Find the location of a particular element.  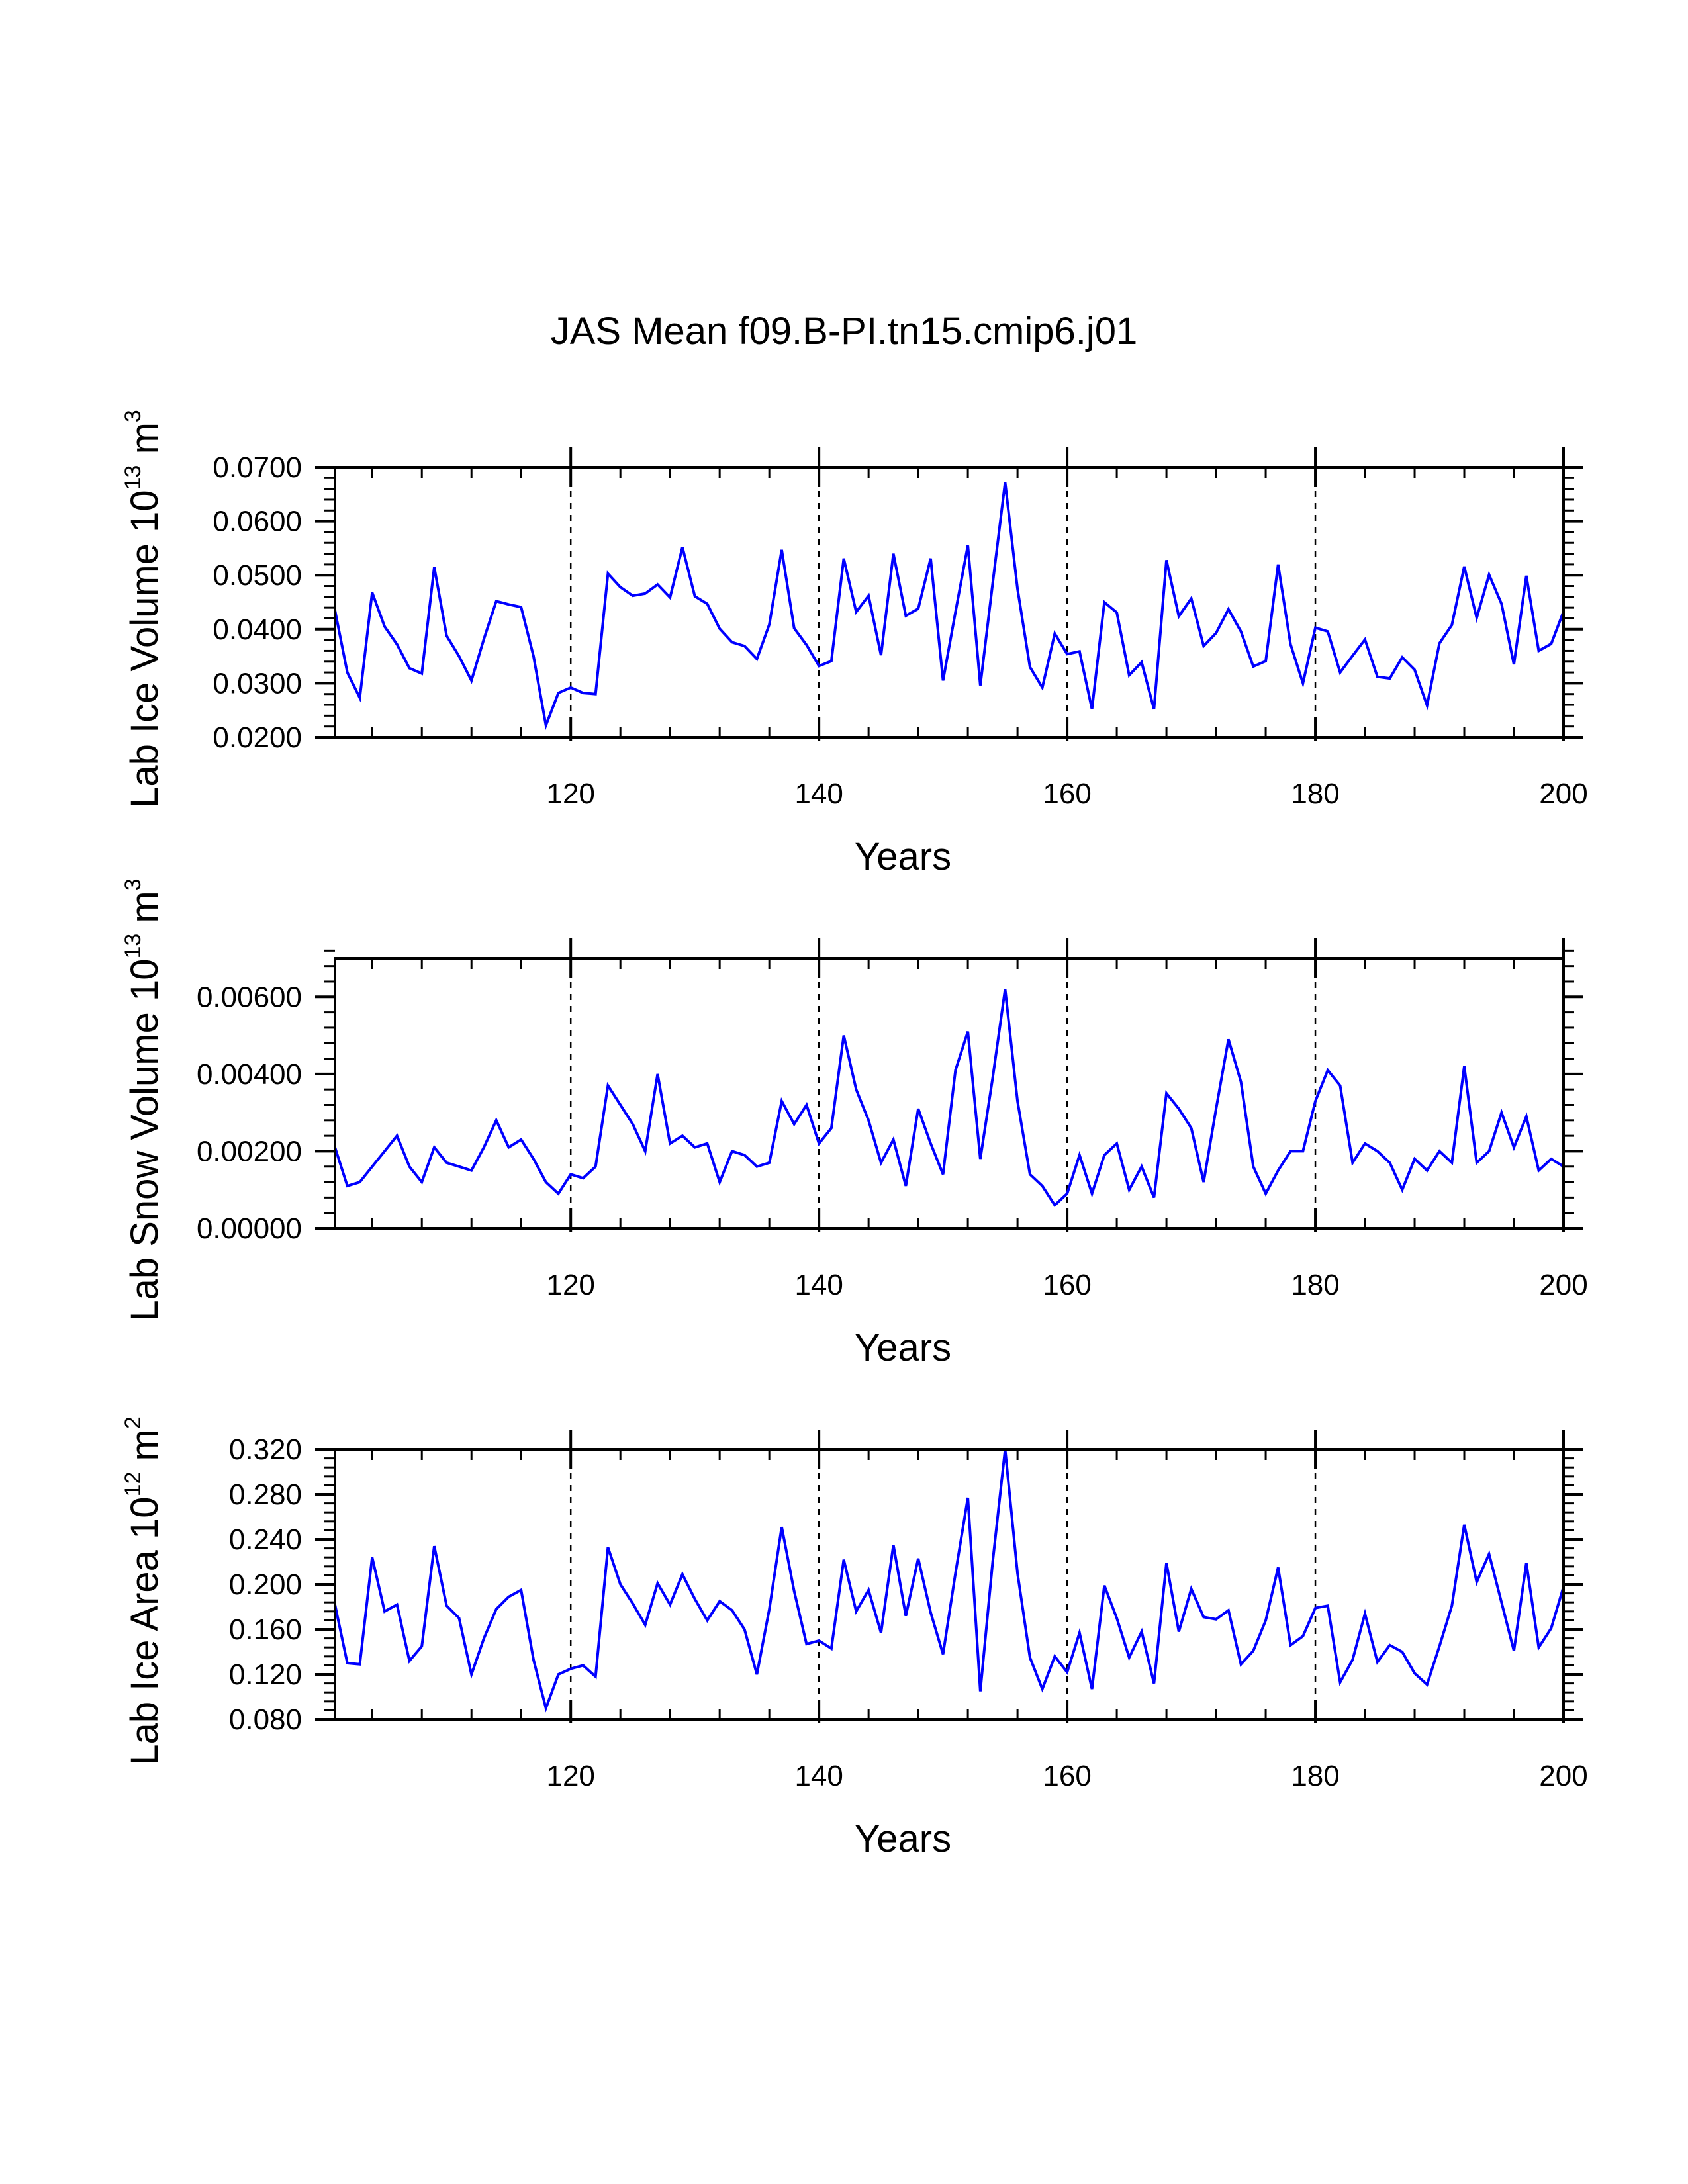

y-axis-label: Lab Ice Volume 1013 m3 is located at coordinates (143, 609).